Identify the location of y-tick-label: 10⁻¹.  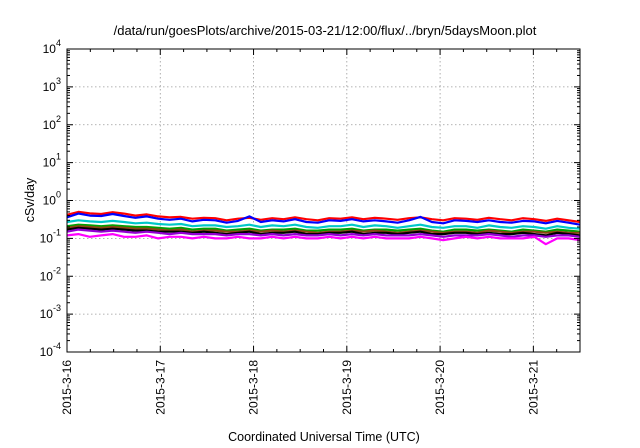
(50, 236).